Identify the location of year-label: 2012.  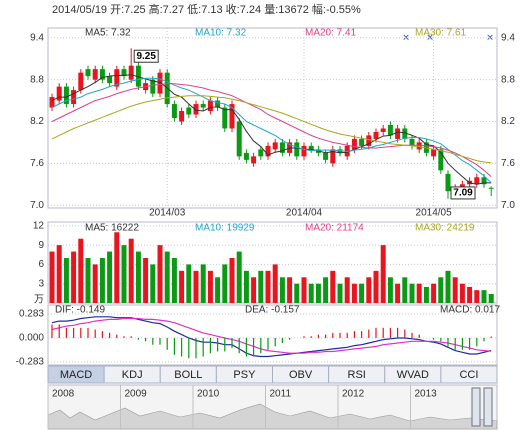
(353, 394).